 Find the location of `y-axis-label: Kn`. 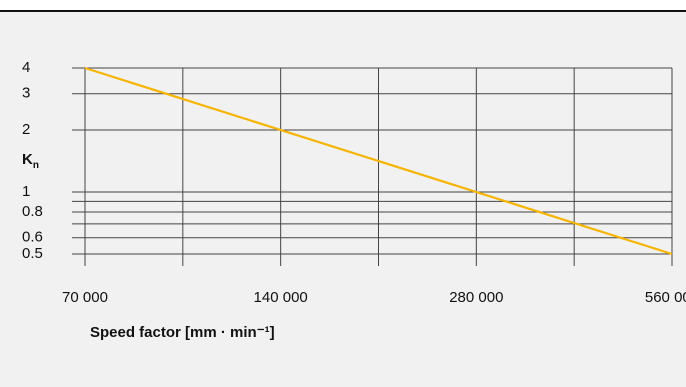

y-axis-label: Kn is located at coordinates (30, 161).